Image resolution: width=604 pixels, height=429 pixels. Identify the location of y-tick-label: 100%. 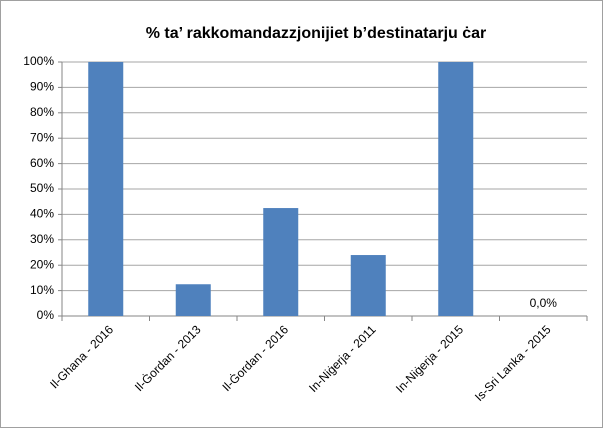
(38, 61).